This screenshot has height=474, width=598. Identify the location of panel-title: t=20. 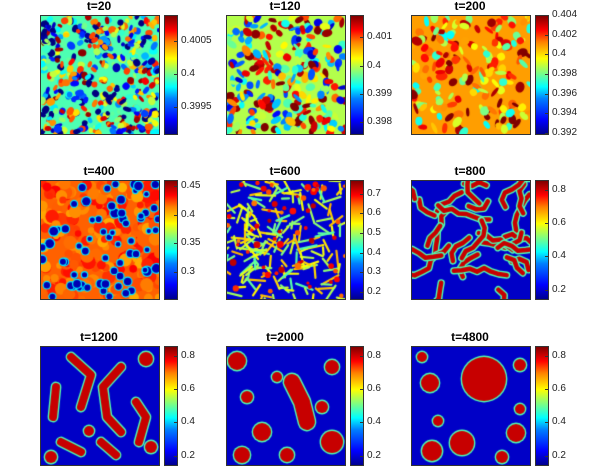
(99, 6).